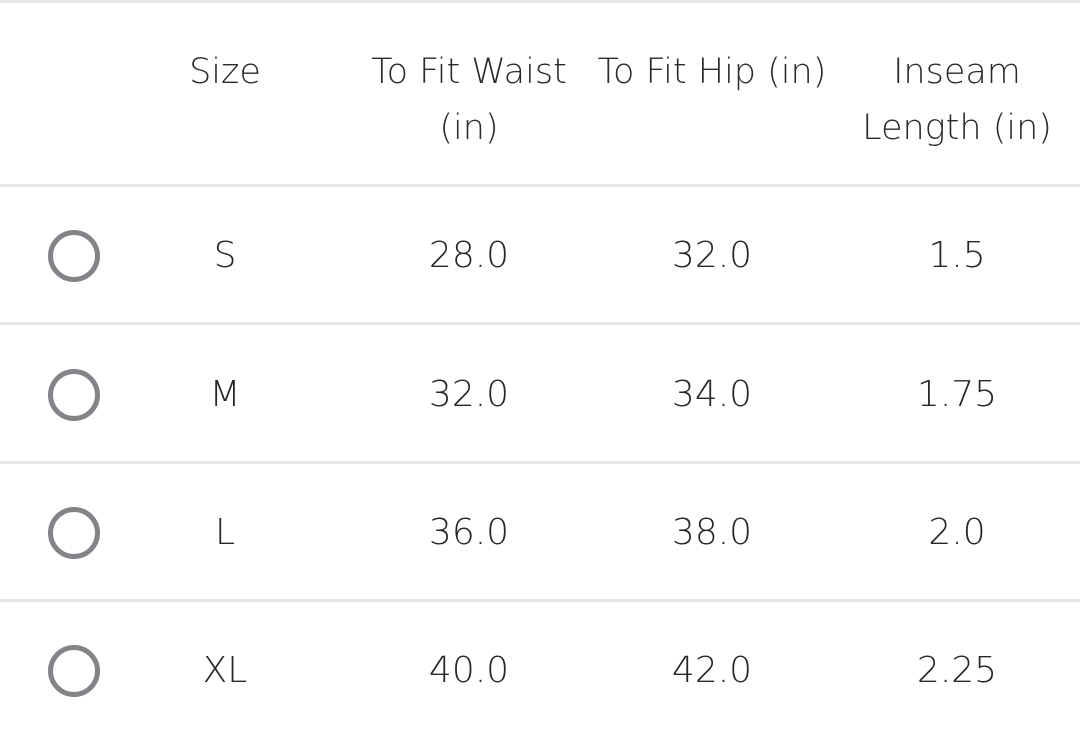  Describe the element at coordinates (74, 671) in the screenshot. I see `size-xl-radio` at that location.